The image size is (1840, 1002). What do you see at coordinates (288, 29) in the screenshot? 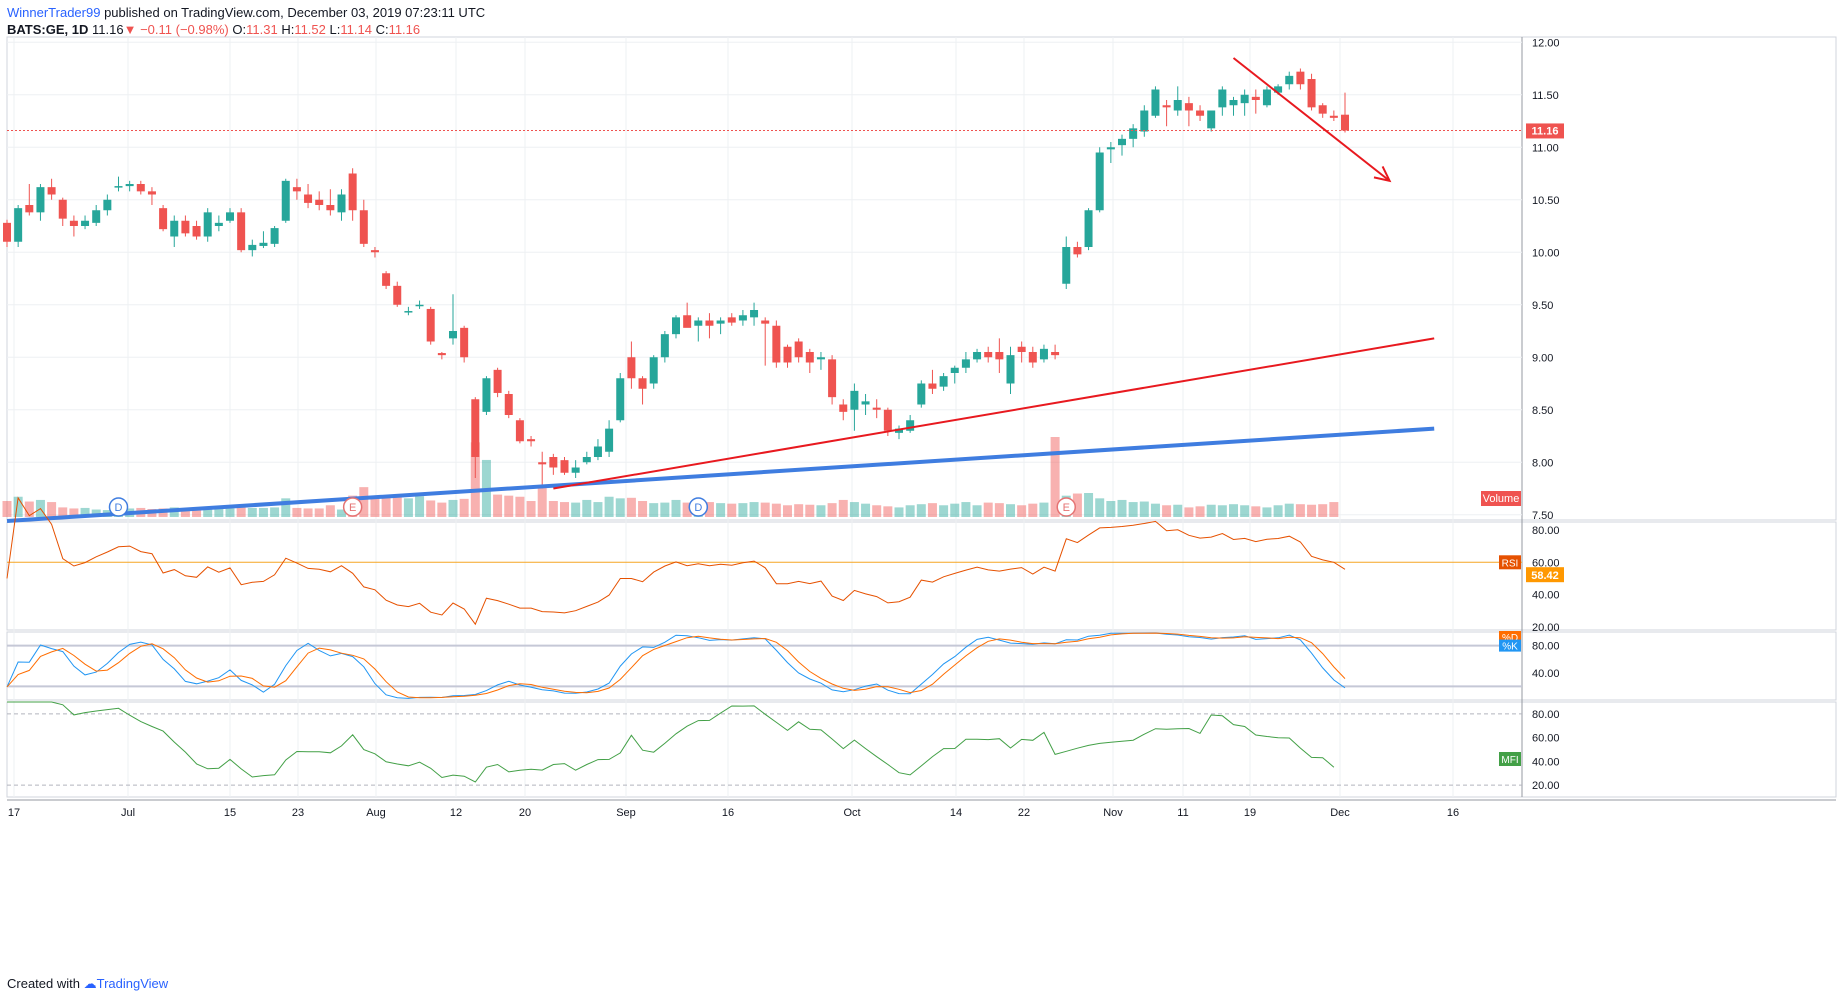
I see `high-label: H:` at bounding box center [288, 29].